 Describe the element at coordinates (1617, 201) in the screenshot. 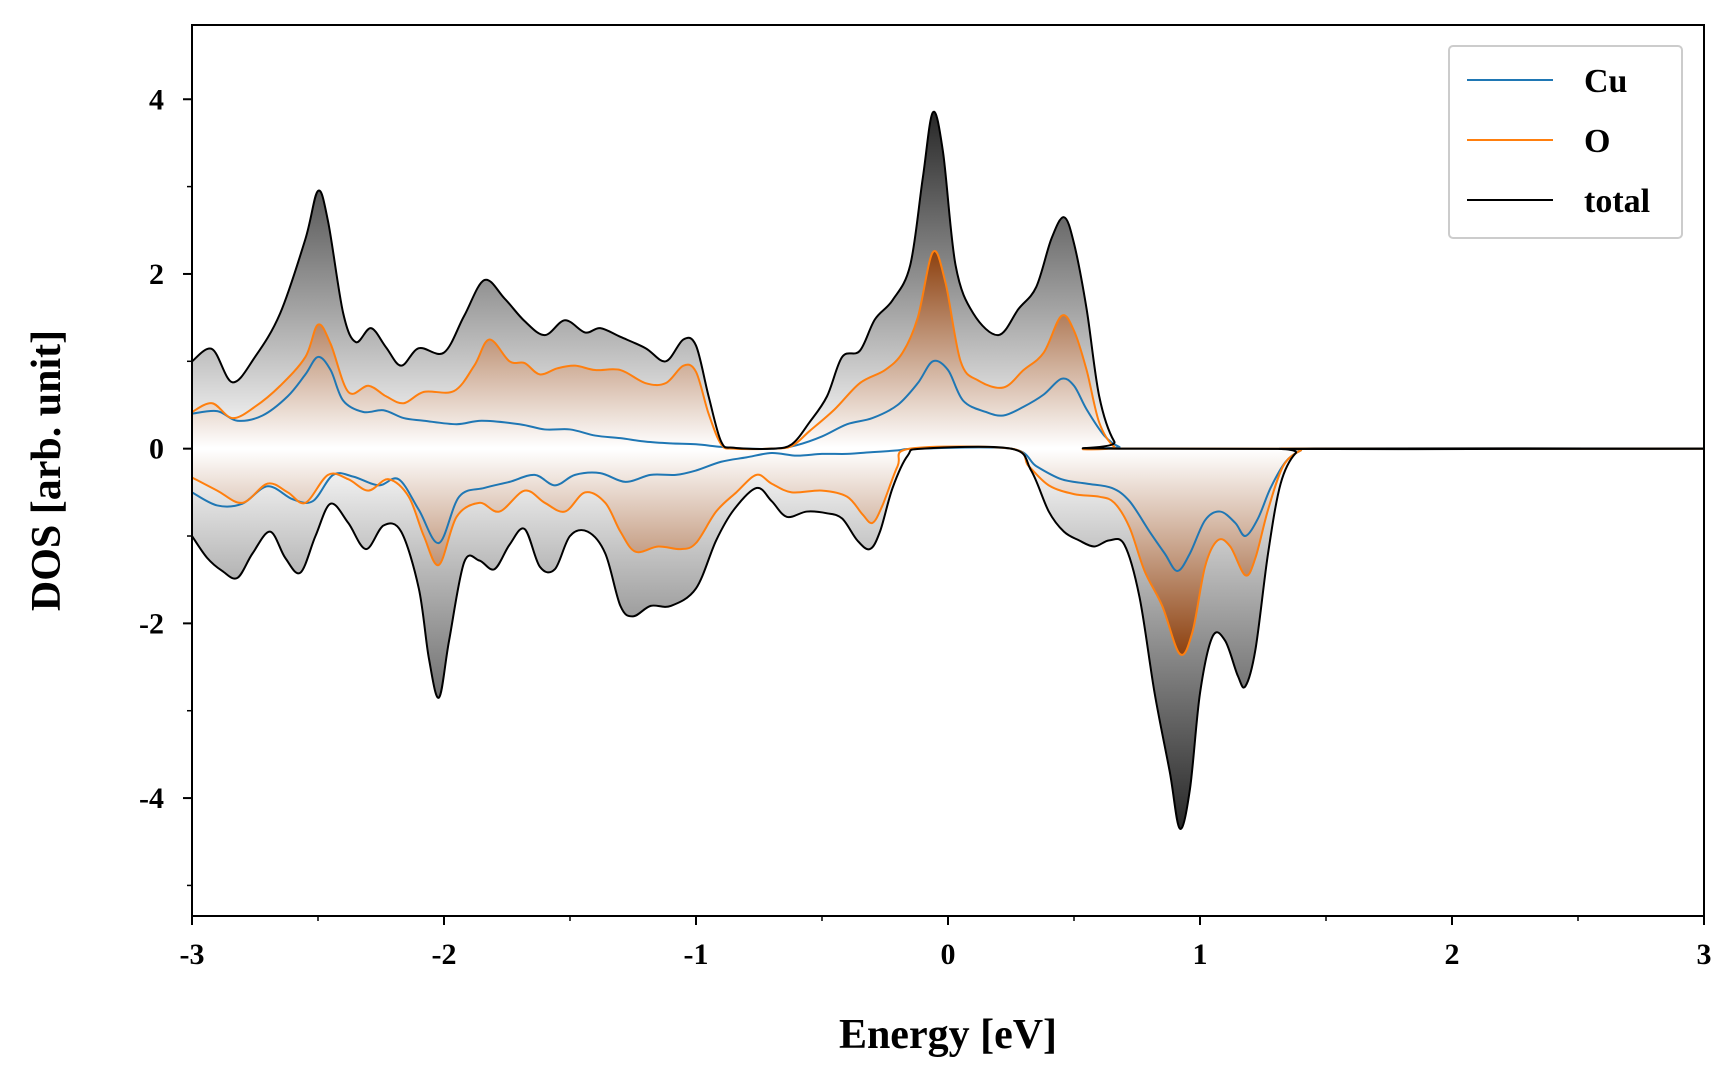

I see `legend-label-total: total` at that location.